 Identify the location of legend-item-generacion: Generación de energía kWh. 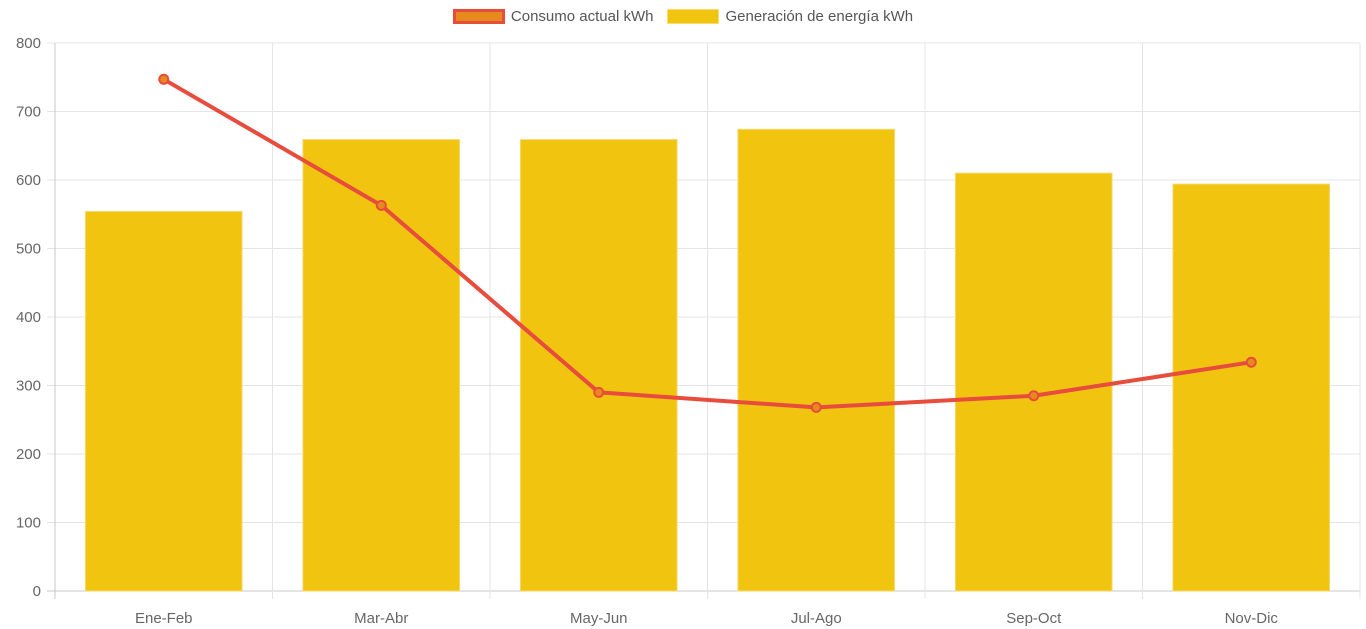
(790, 16).